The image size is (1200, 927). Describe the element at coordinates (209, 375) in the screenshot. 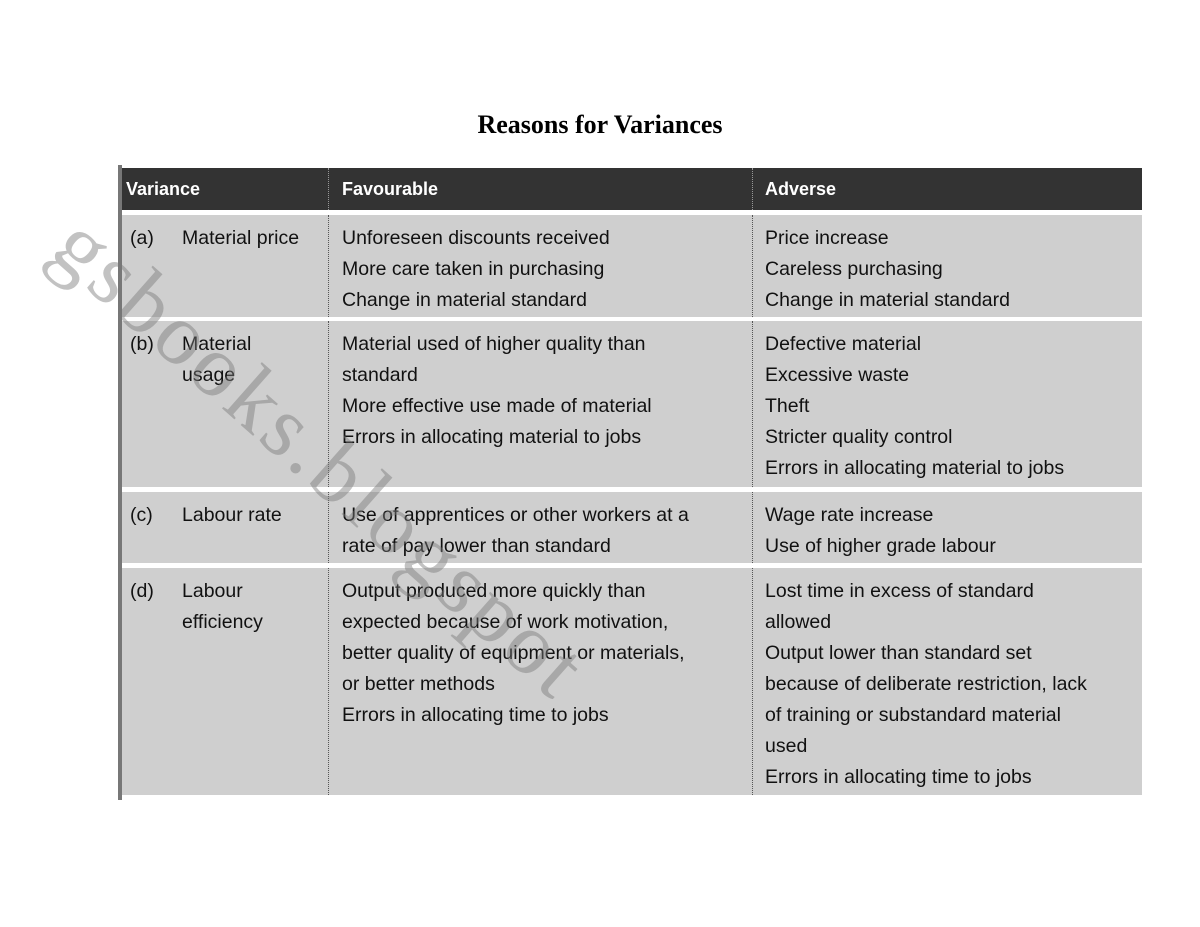

I see `cell-line: usage` at that location.